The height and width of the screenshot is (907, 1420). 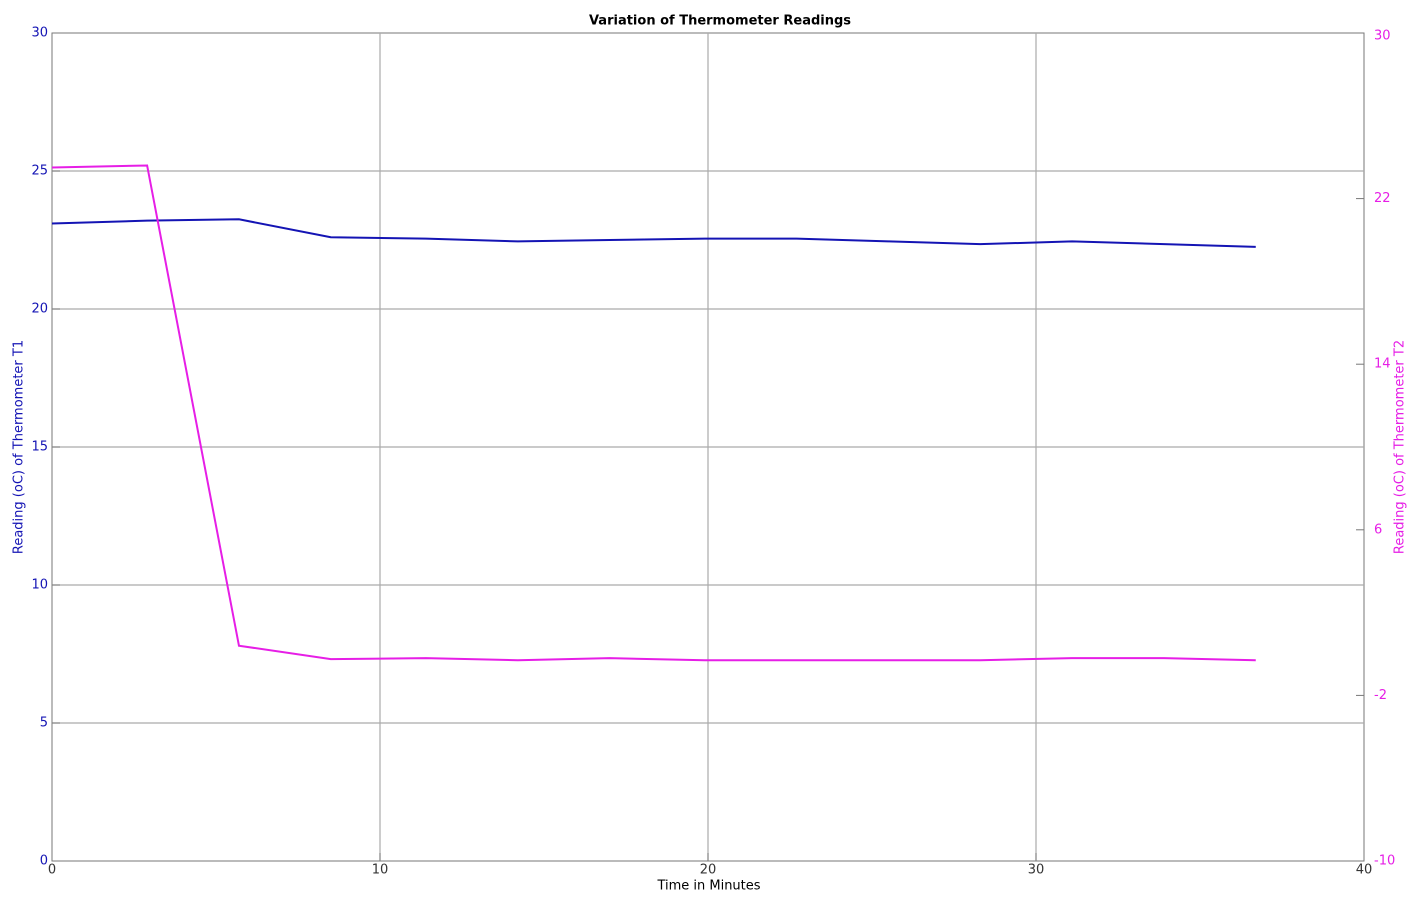 I want to click on x-axis-label: Time in Minutes, so click(x=708, y=886).